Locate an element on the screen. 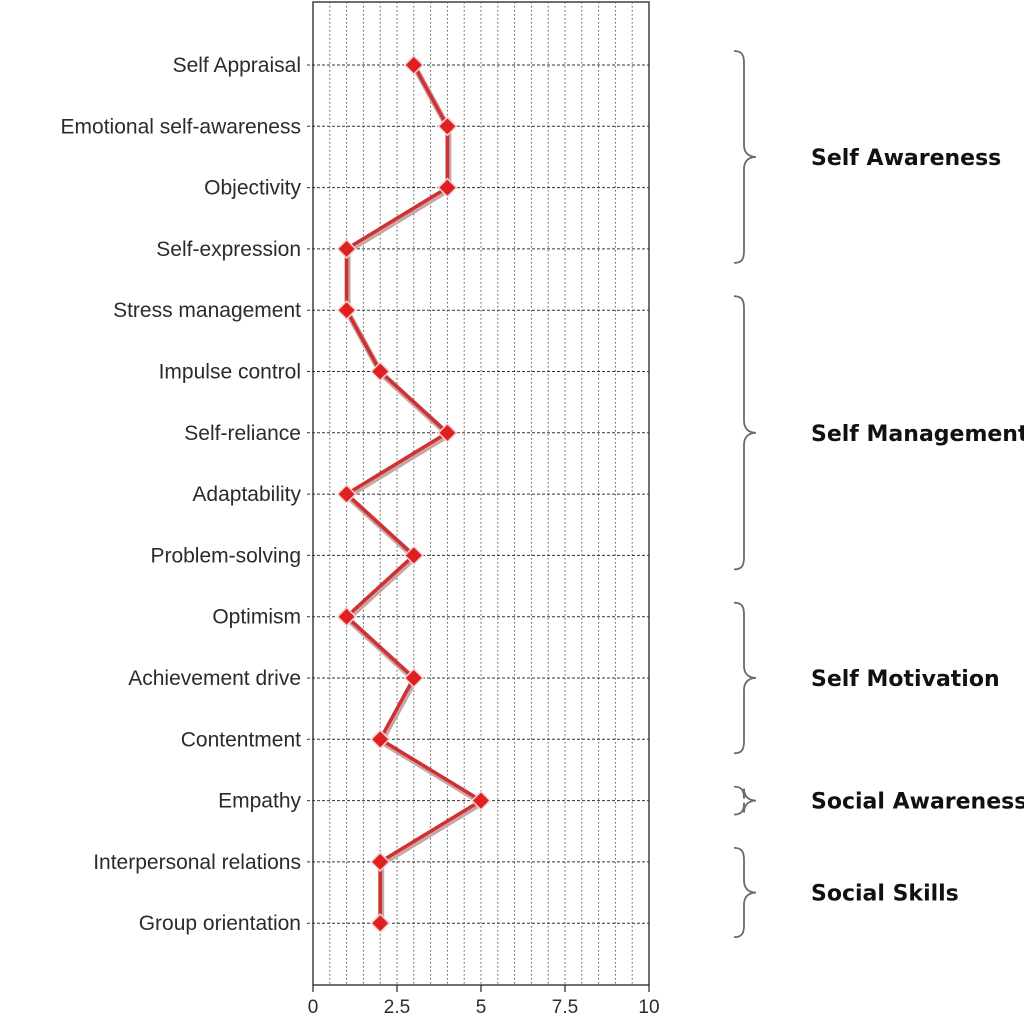  group-label: Self Management is located at coordinates (917, 434).